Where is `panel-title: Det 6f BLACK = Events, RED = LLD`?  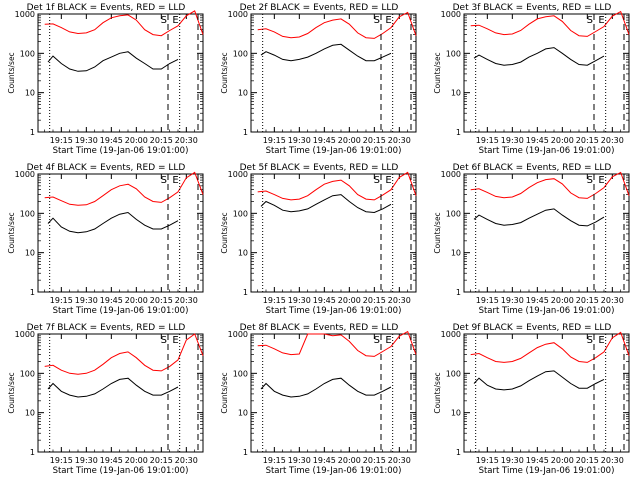 panel-title: Det 6f BLACK = Events, RED = LLD is located at coordinates (532, 168).